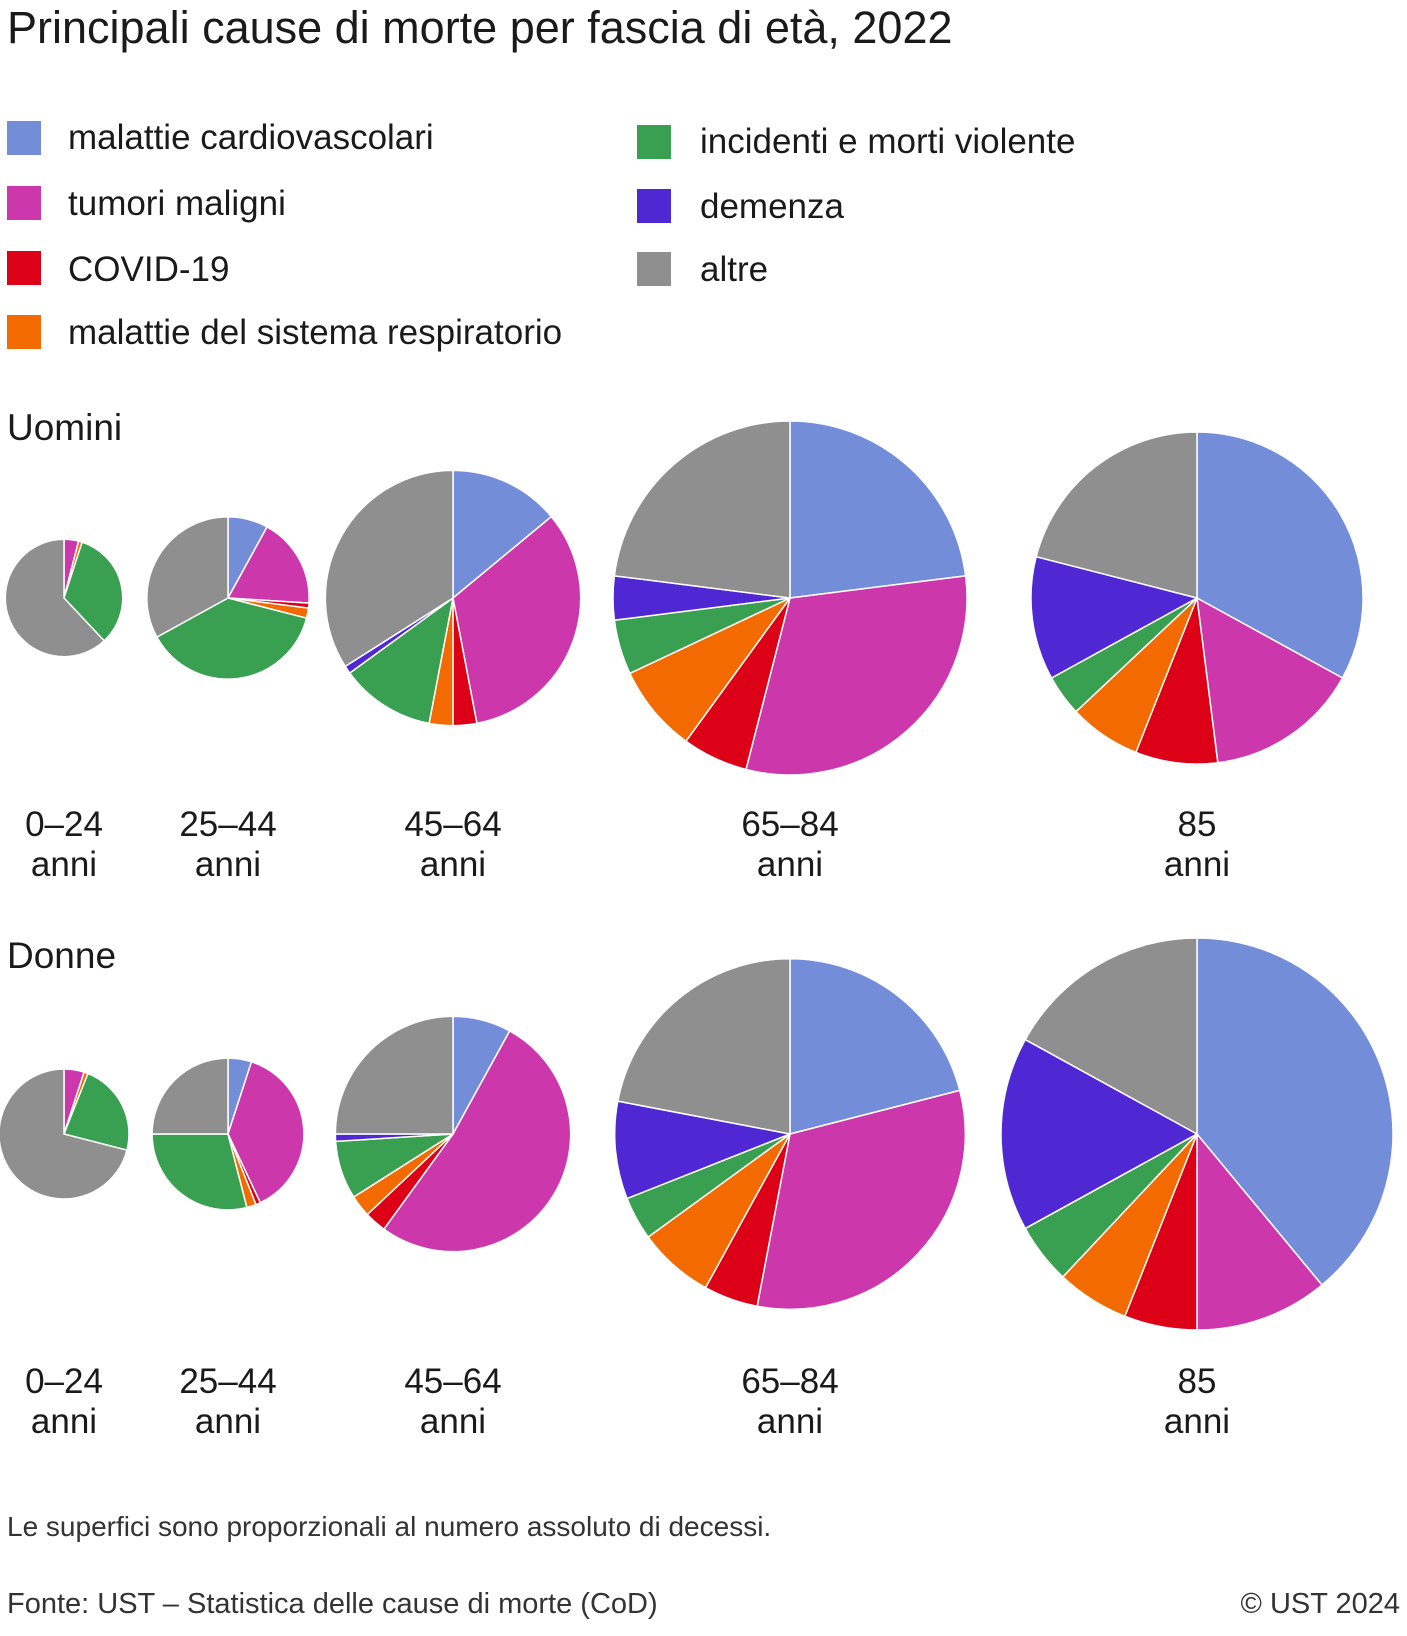  I want to click on age-label-men-3: 65–84 anni, so click(790, 845).